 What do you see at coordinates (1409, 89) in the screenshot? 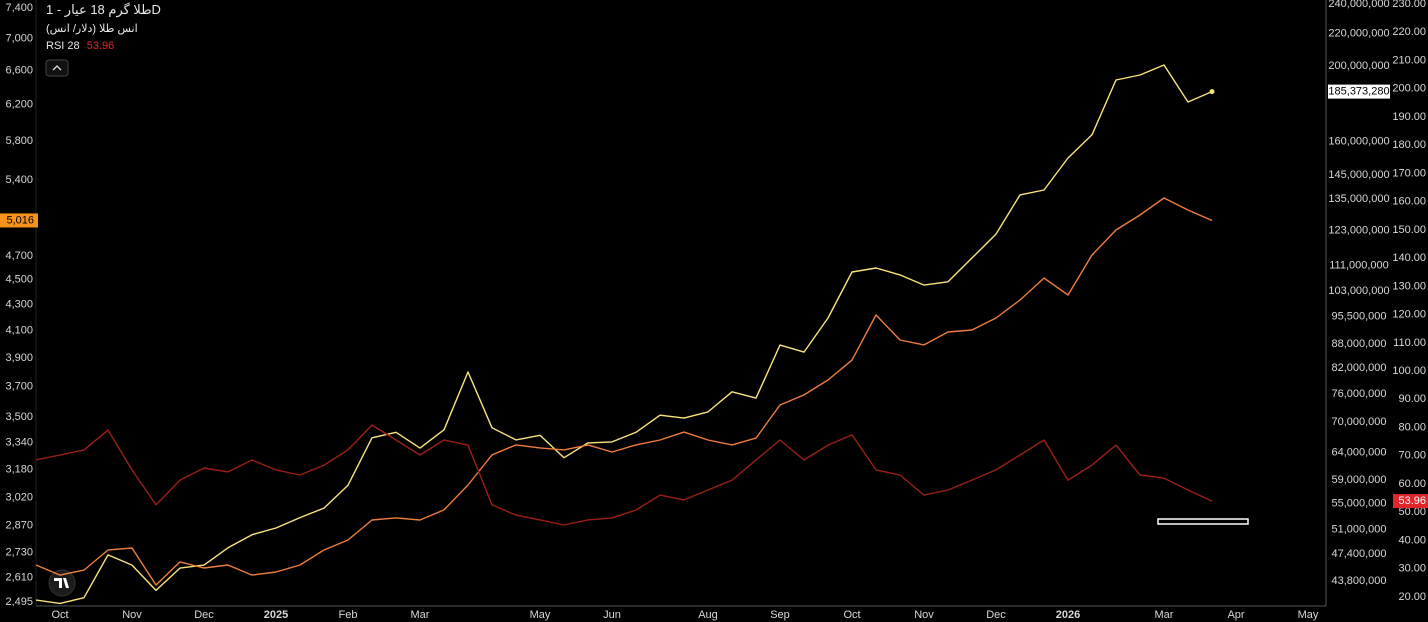
I see `y-tick-label: 200.00` at bounding box center [1409, 89].